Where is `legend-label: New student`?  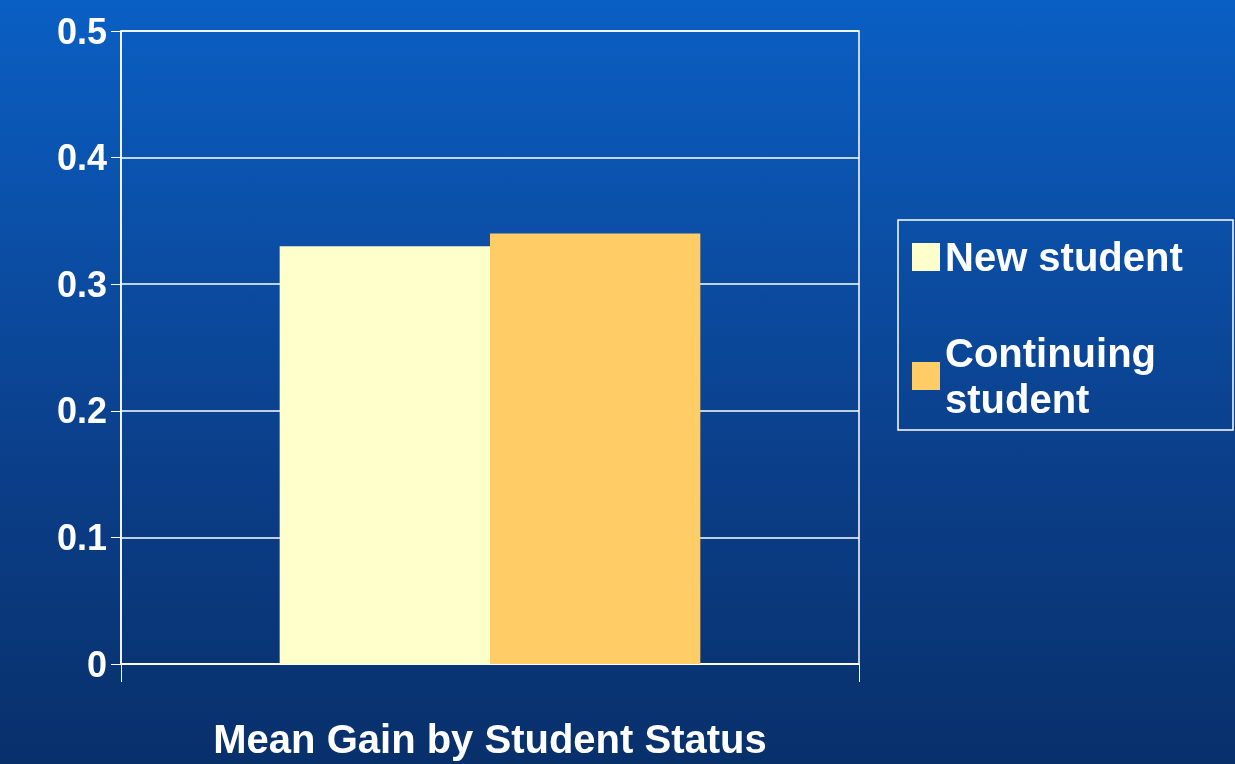 legend-label: New student is located at coordinates (1064, 257).